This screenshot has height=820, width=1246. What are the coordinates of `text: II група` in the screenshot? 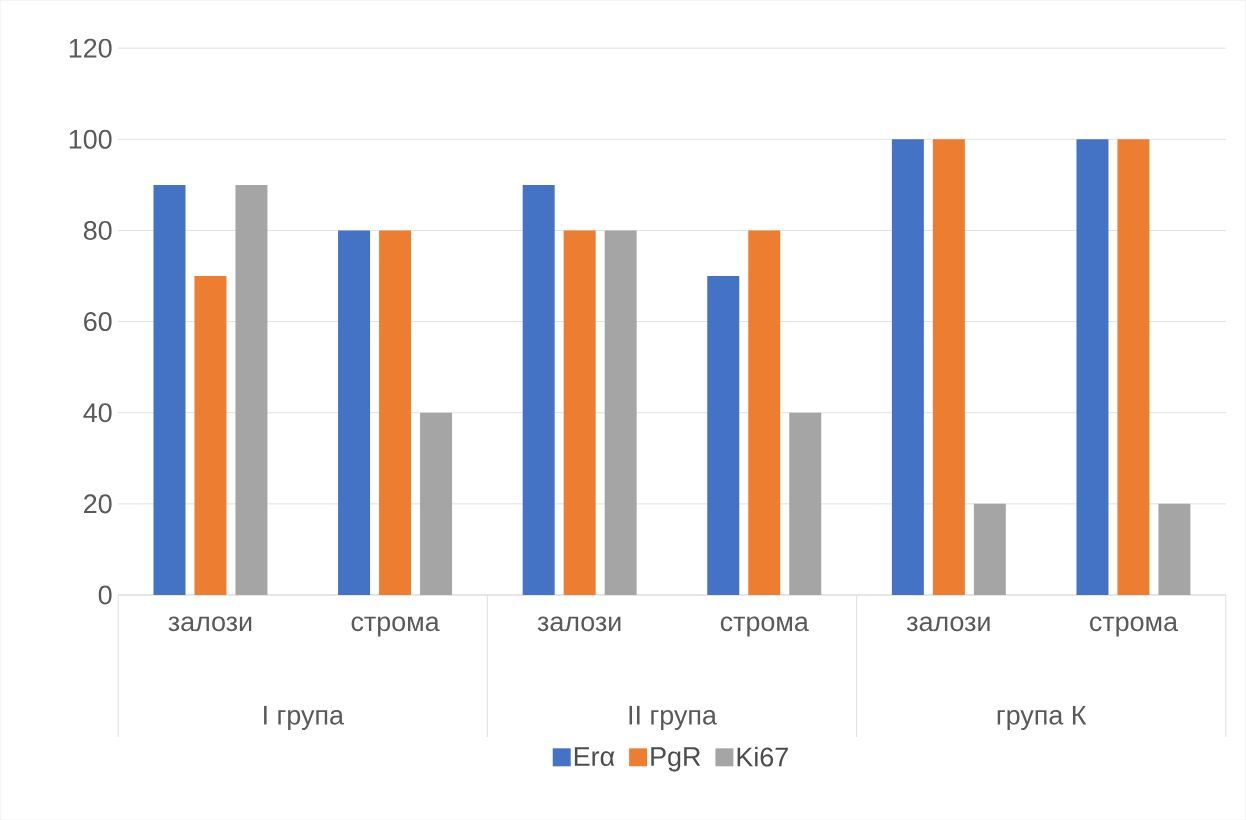 It's located at (673, 717).